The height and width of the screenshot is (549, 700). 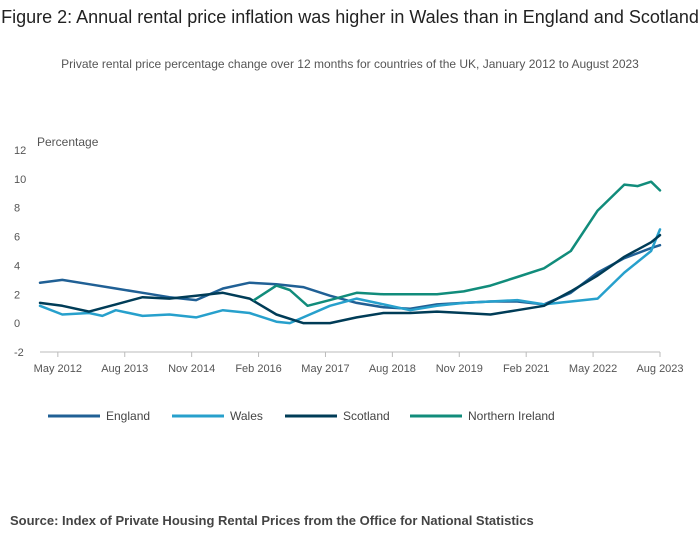 What do you see at coordinates (593, 369) in the screenshot?
I see `x-tick-label: May 2022` at bounding box center [593, 369].